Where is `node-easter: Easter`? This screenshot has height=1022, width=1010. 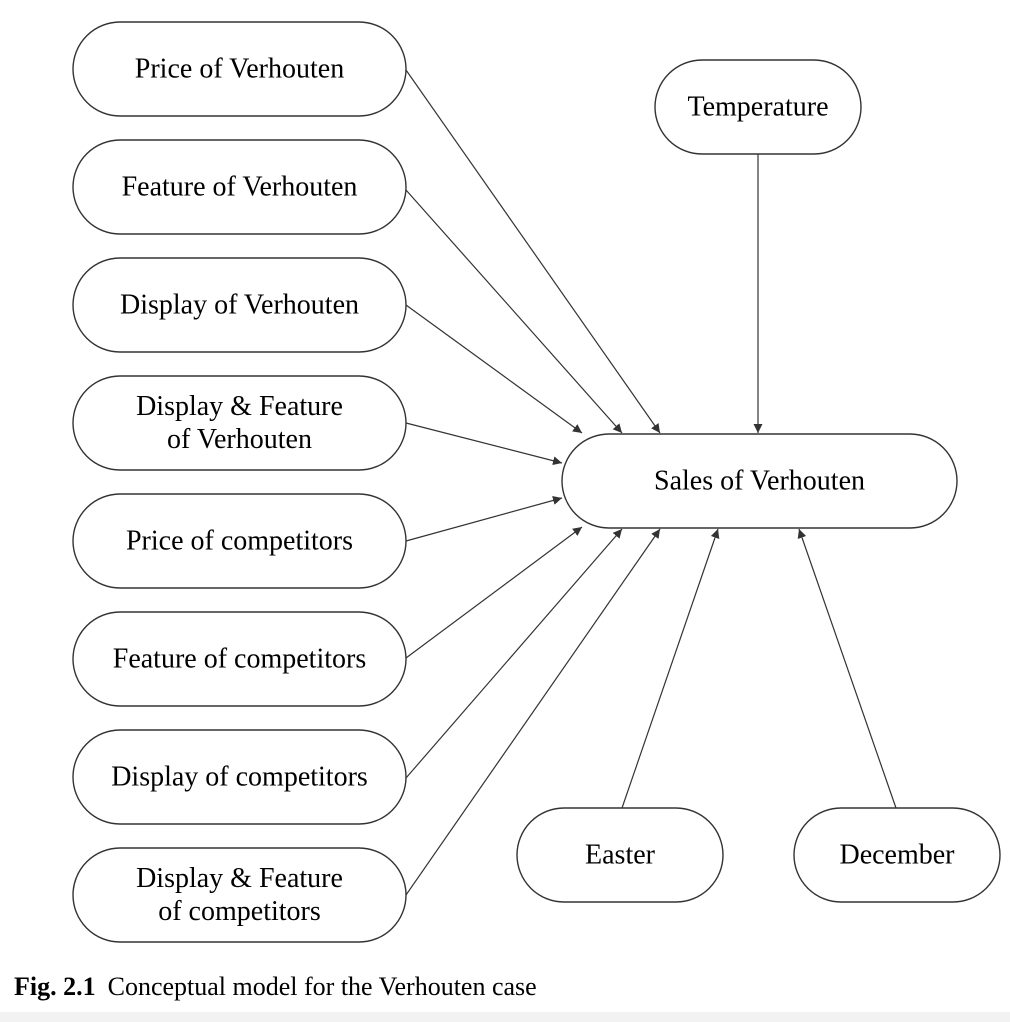
node-easter: Easter is located at coordinates (620, 855).